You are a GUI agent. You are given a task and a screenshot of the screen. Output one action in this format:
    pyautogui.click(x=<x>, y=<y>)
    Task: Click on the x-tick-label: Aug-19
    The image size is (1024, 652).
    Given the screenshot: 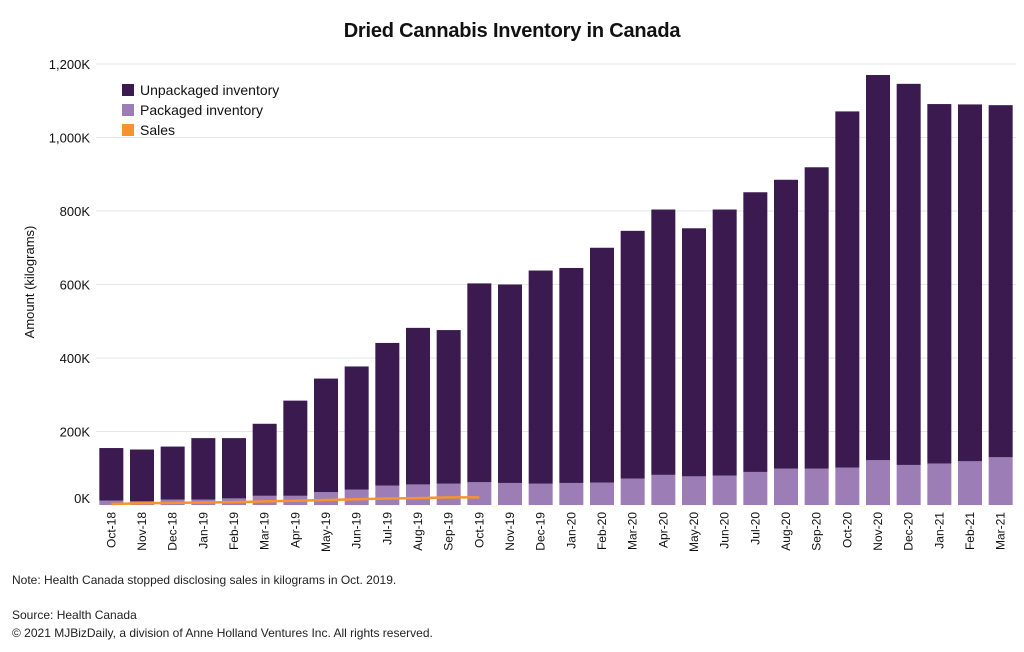 What is the action you would take?
    pyautogui.click(x=418, y=531)
    